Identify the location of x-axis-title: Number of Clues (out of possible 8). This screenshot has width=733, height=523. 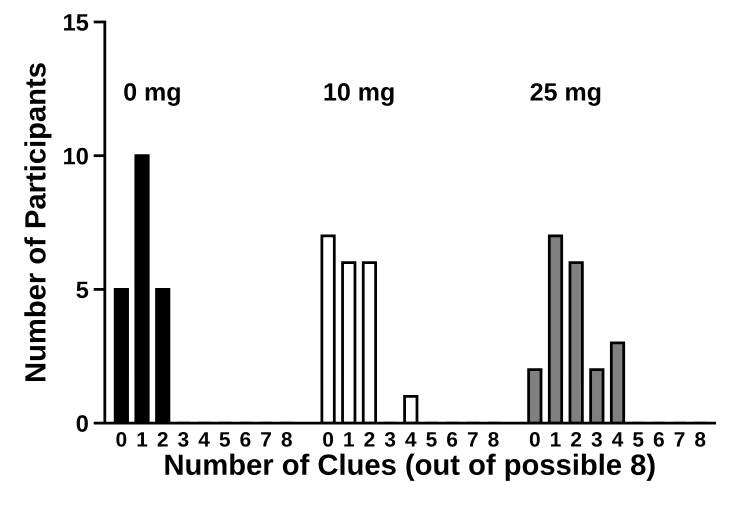
(410, 467).